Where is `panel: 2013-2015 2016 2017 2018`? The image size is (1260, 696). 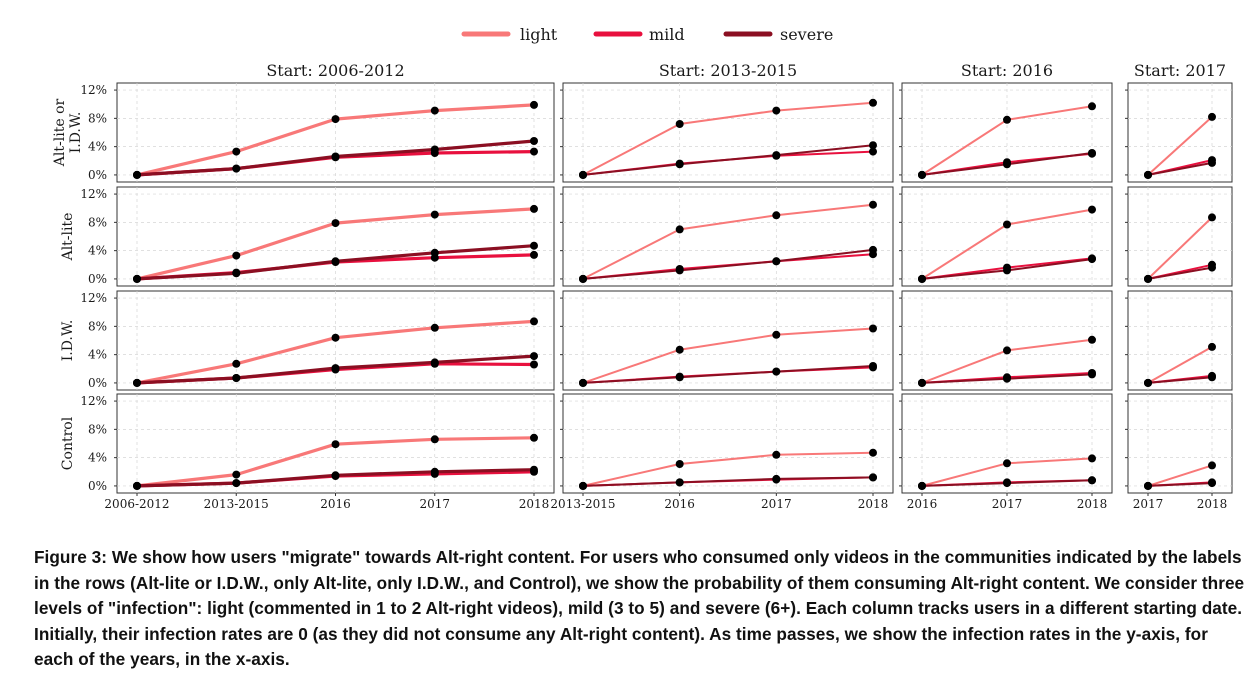 panel: 2013-2015 2016 2017 2018 is located at coordinates (722, 452).